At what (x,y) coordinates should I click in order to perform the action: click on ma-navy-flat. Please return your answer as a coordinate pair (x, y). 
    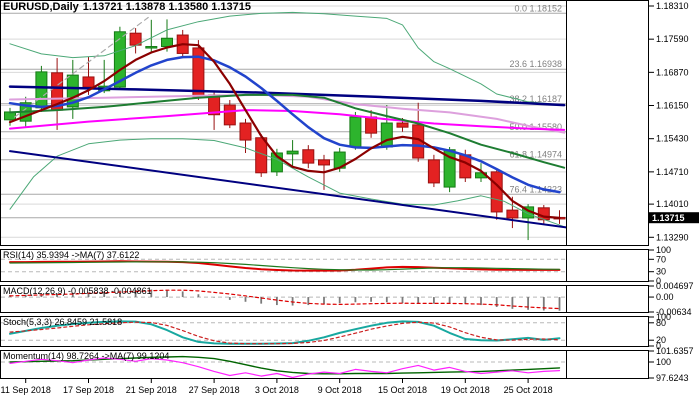
    Looking at the image, I should click on (287, 96).